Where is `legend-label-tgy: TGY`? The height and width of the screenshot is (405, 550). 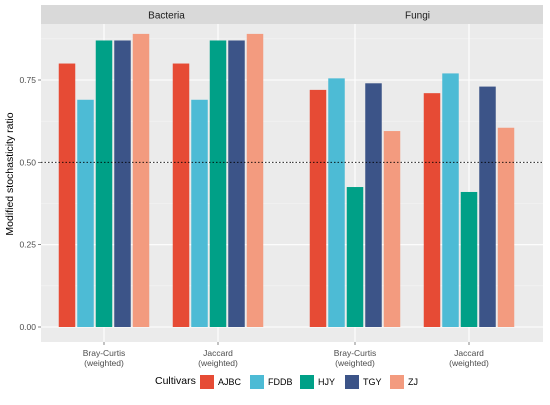
legend-label-tgy: TGY is located at coordinates (372, 382).